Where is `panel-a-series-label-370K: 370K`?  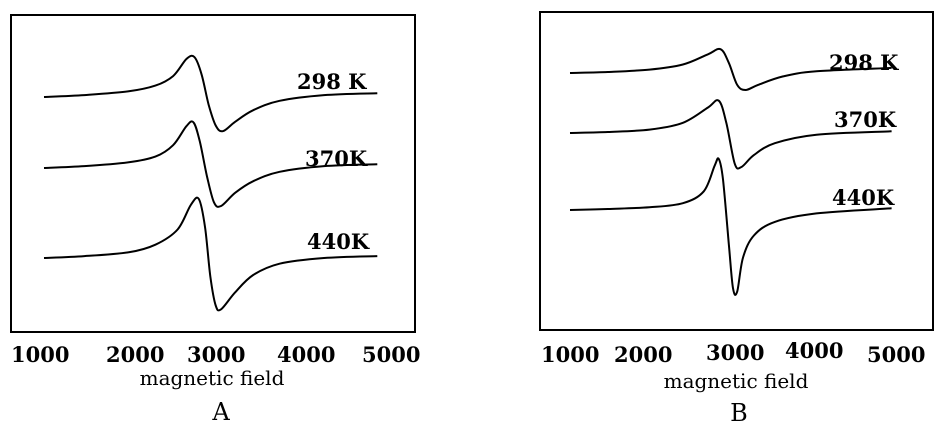
panel-a-series-label-370K: 370K is located at coordinates (336, 158).